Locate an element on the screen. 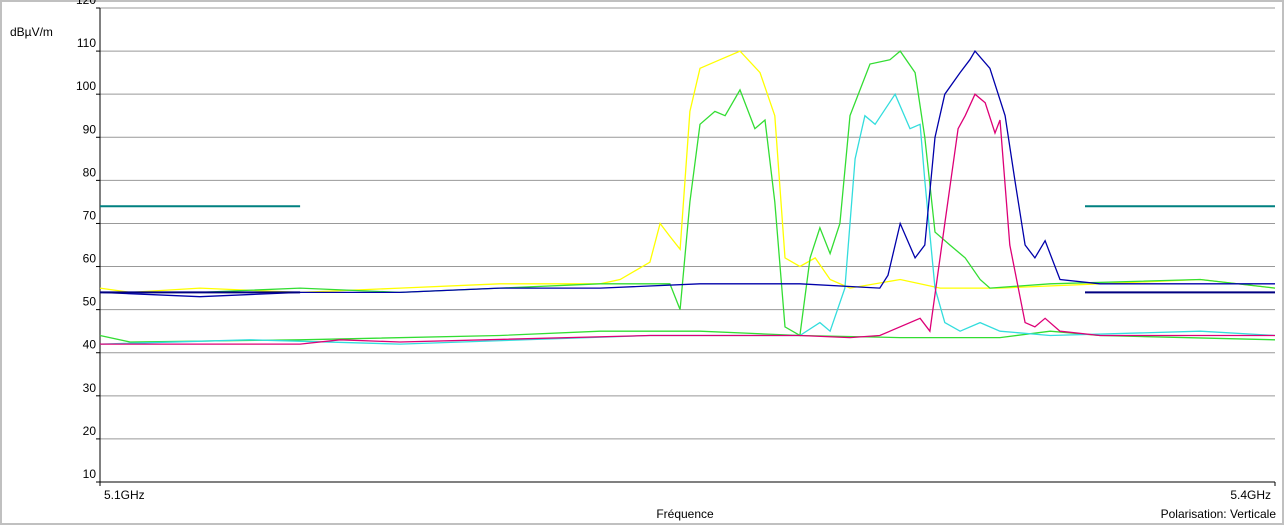  y-tick-label: 90 is located at coordinates (90, 129).